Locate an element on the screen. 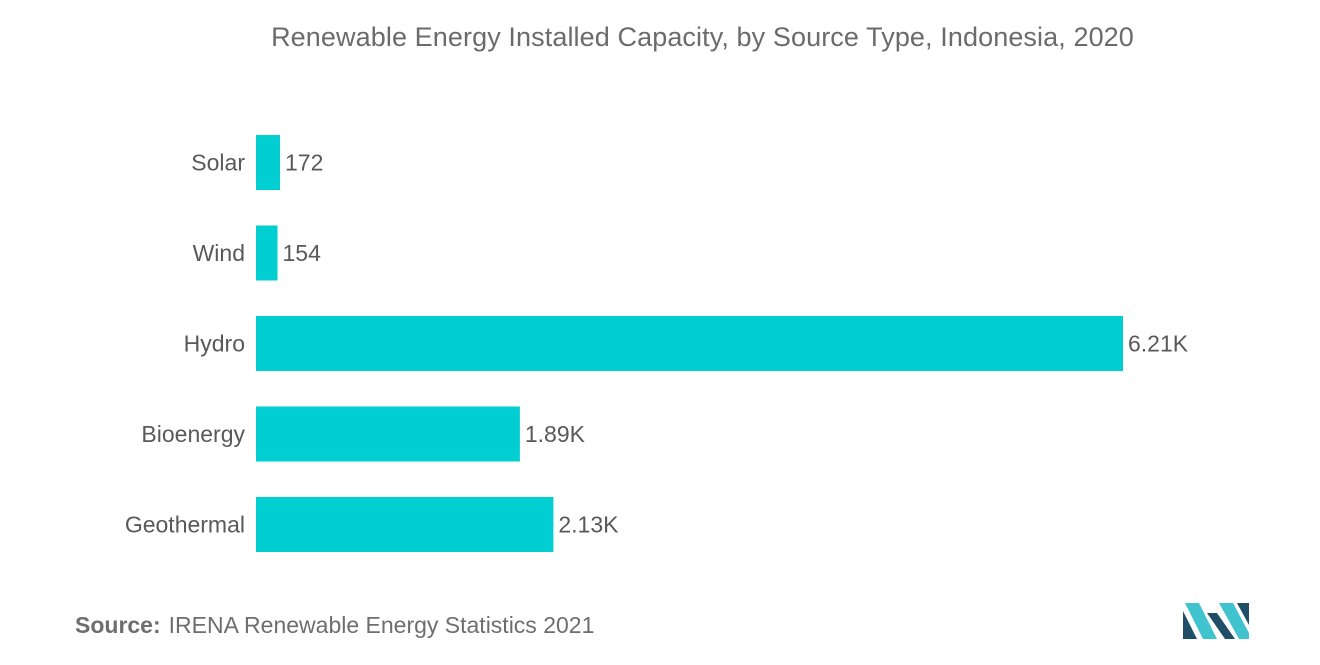  source-label: Source: is located at coordinates (118, 625).